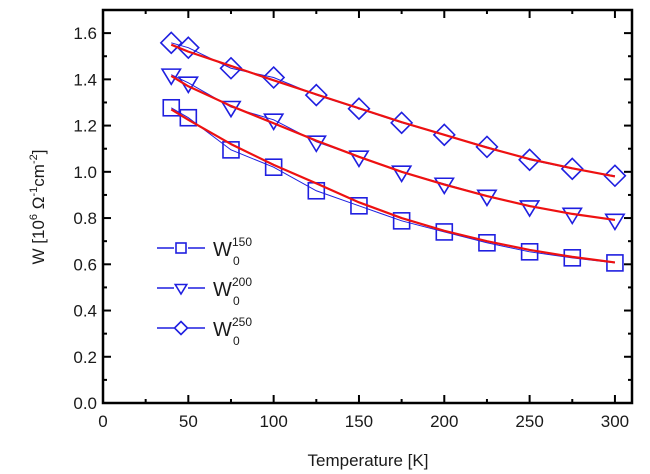 This screenshot has width=650, height=474. Describe the element at coordinates (85, 33) in the screenshot. I see `y-tick-label: 1.6` at that location.